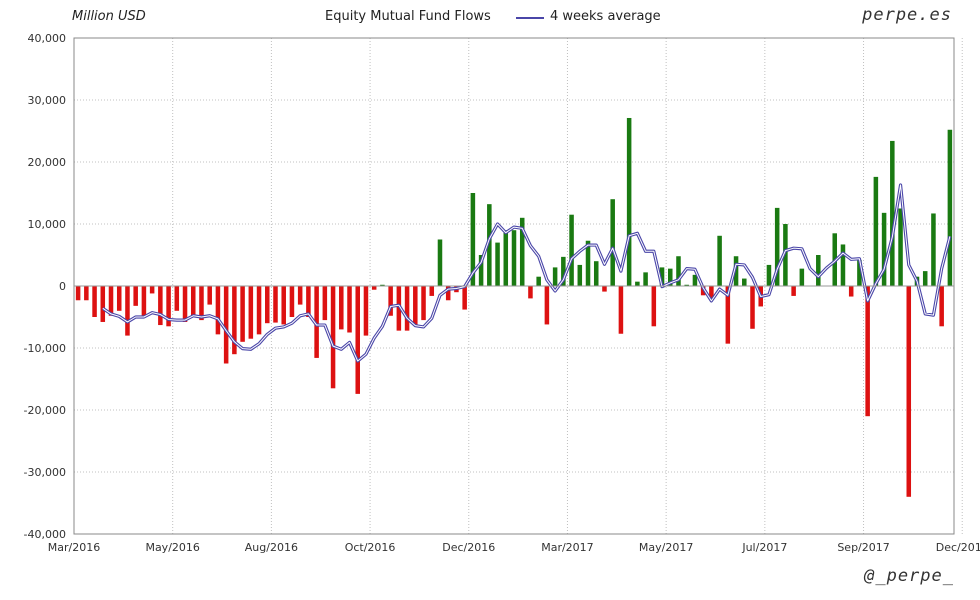 This screenshot has height=600, width=980. Describe the element at coordinates (62, 286) in the screenshot. I see `y-tick-label: 0` at that location.